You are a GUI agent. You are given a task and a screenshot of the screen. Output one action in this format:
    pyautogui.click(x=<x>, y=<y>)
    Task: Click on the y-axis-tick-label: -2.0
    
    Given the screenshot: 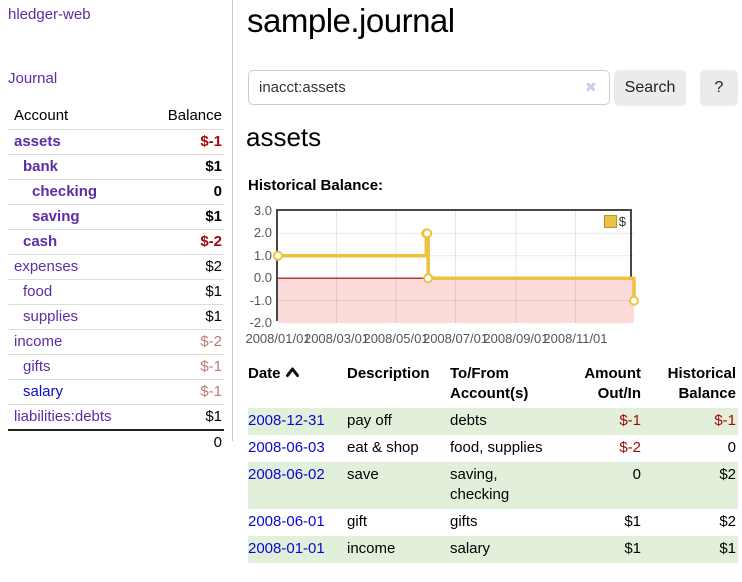 What is the action you would take?
    pyautogui.click(x=260, y=322)
    